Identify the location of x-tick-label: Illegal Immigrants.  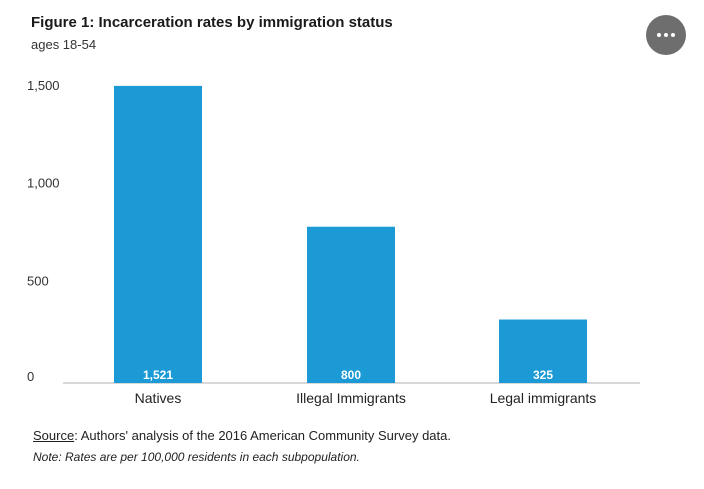
(351, 398).